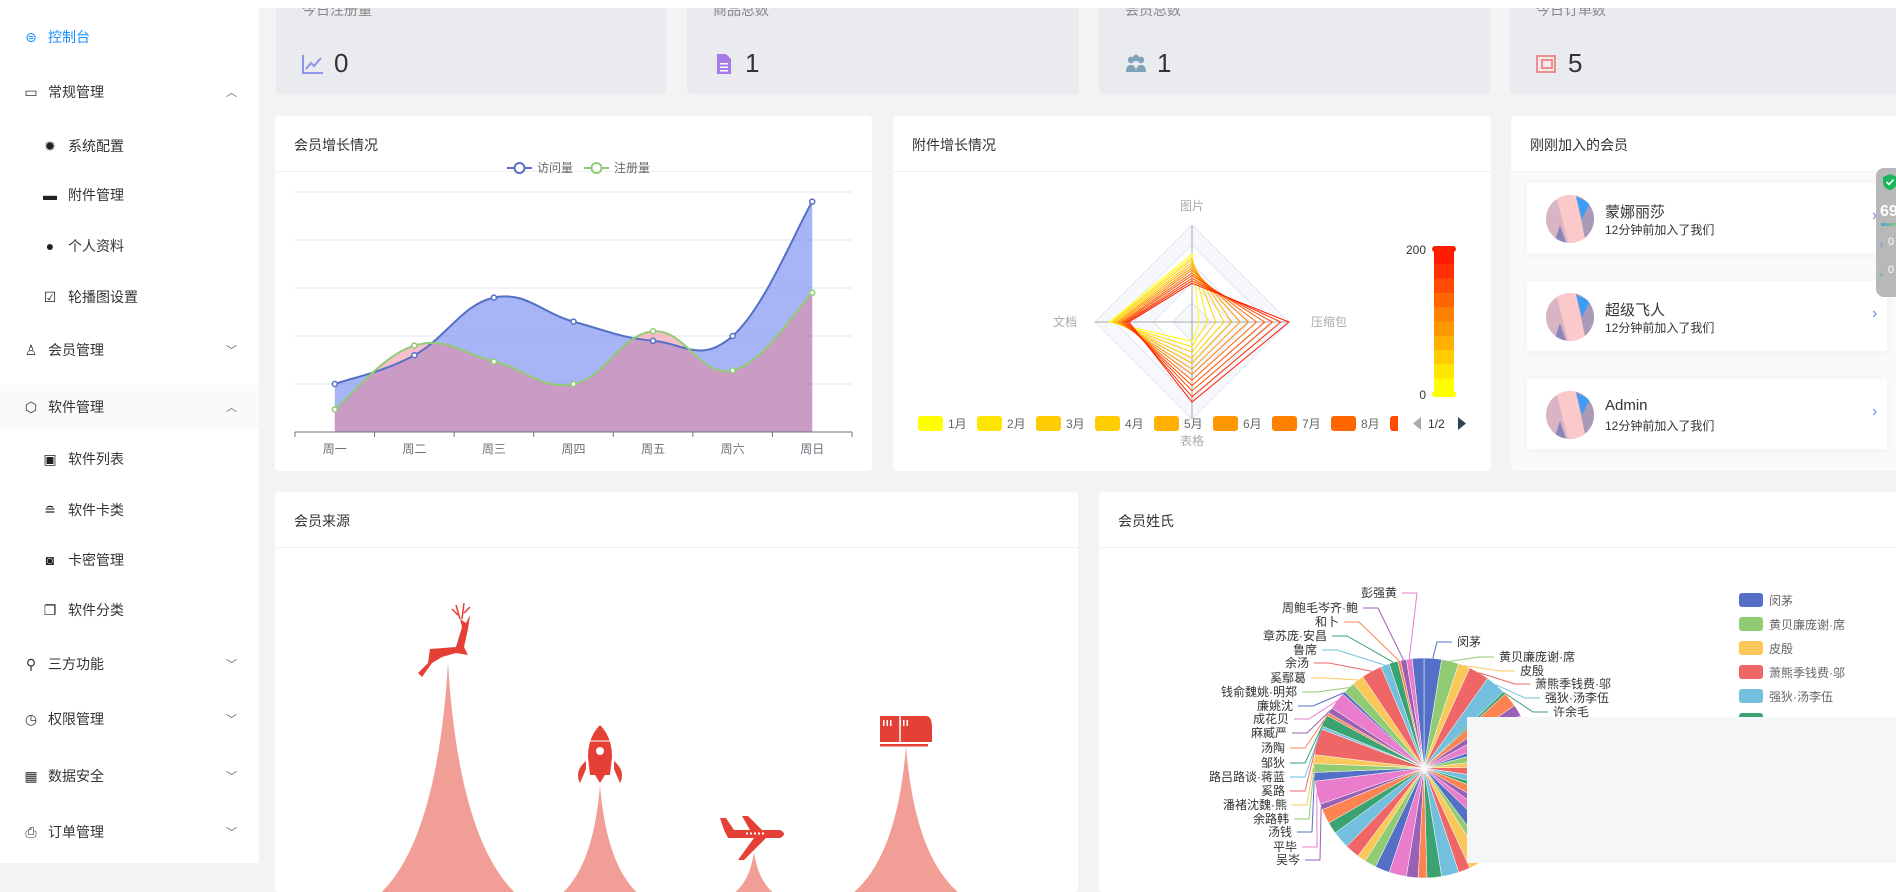 Image resolution: width=1896 pixels, height=892 pixels. I want to click on x-tick-label: 周日, so click(812, 449).